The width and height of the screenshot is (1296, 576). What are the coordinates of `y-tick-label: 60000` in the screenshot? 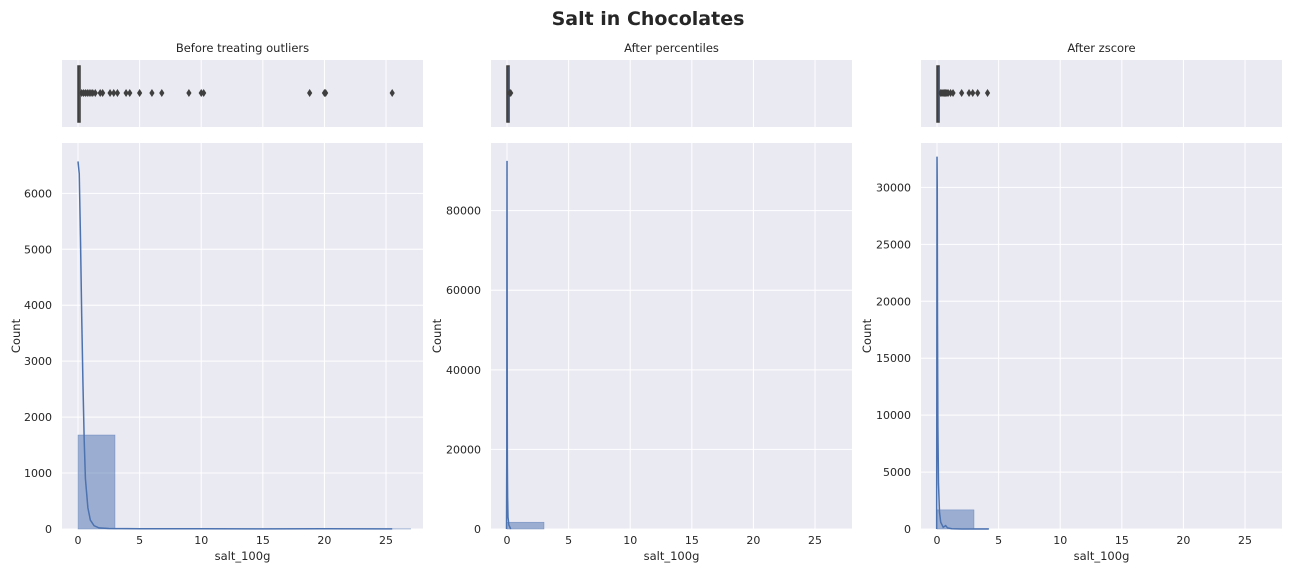 It's located at (463, 290).